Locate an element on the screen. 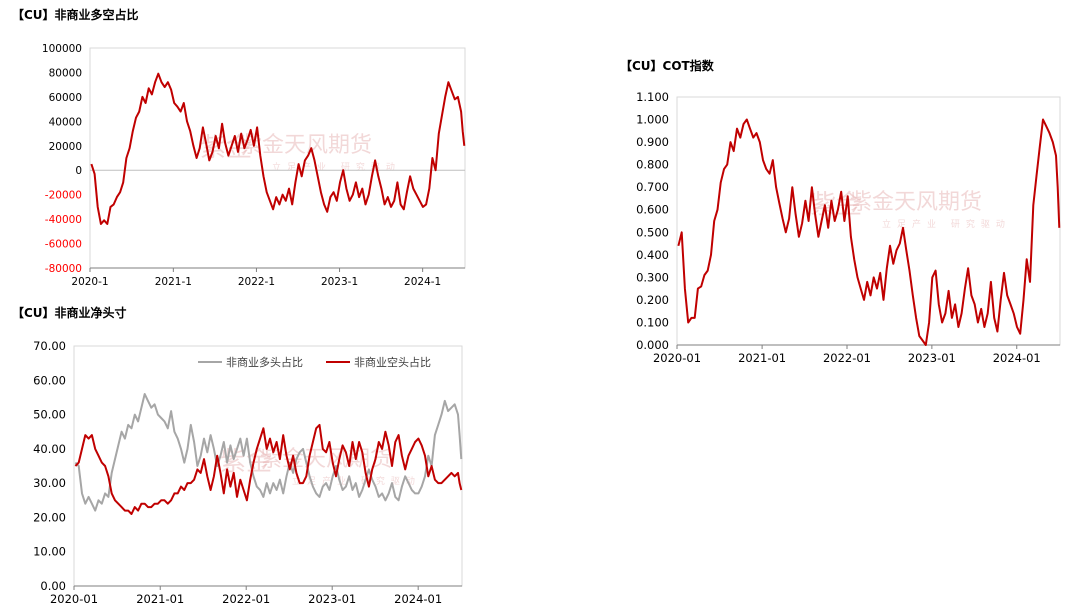  chart1-watermark-slogan: 立足产业 研究驱动 is located at coordinates (336, 167).